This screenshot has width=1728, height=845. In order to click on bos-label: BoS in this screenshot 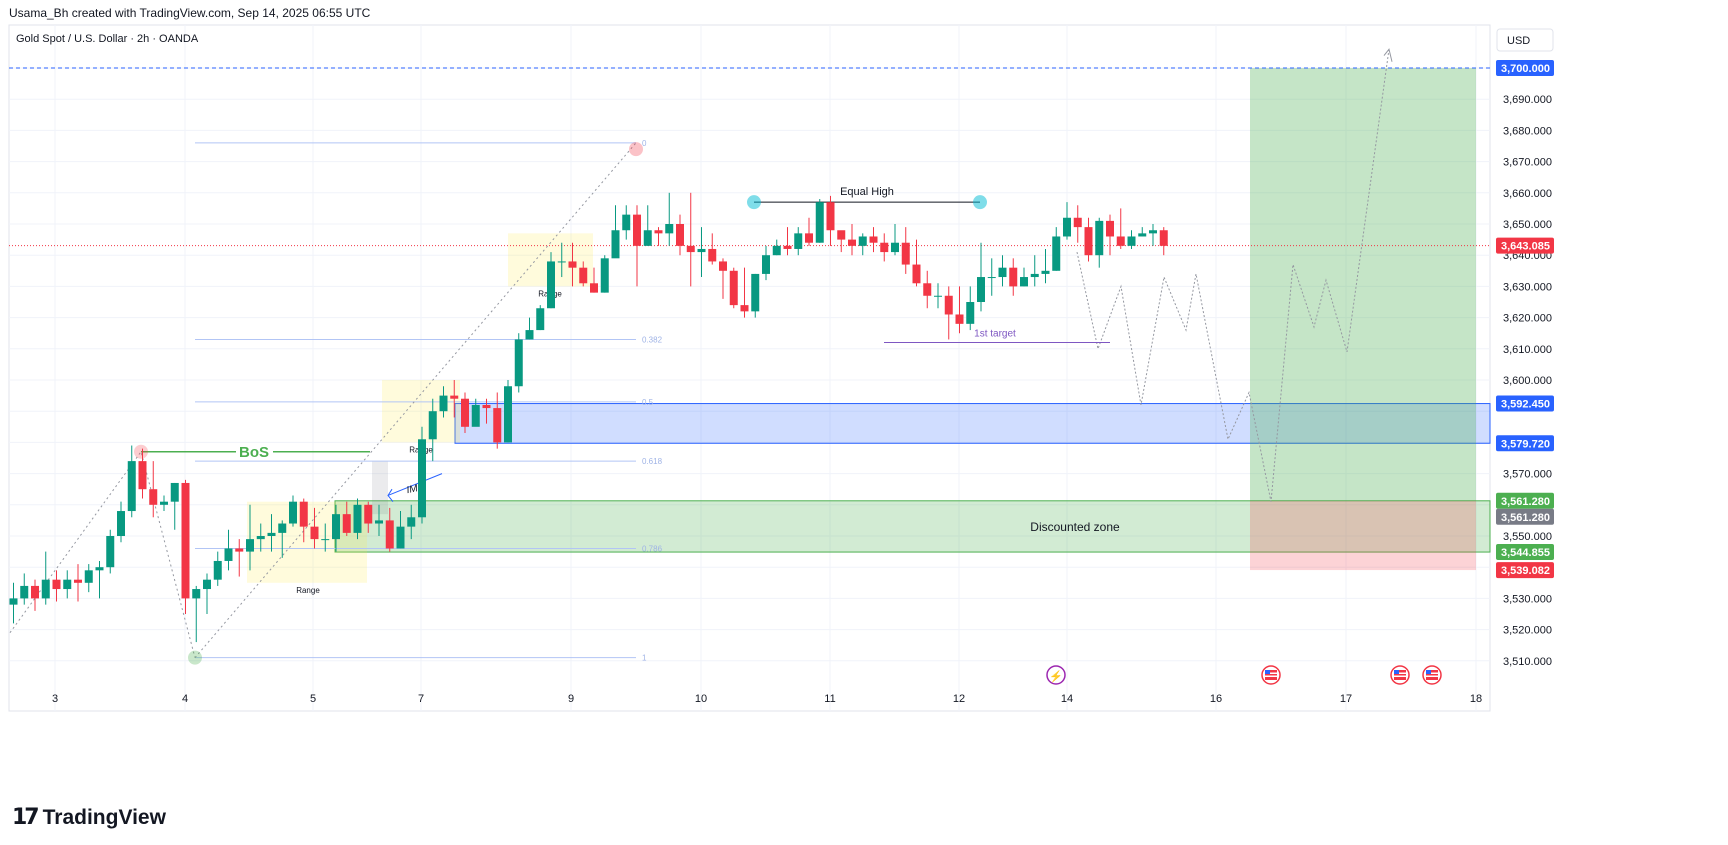, I will do `click(254, 452)`.